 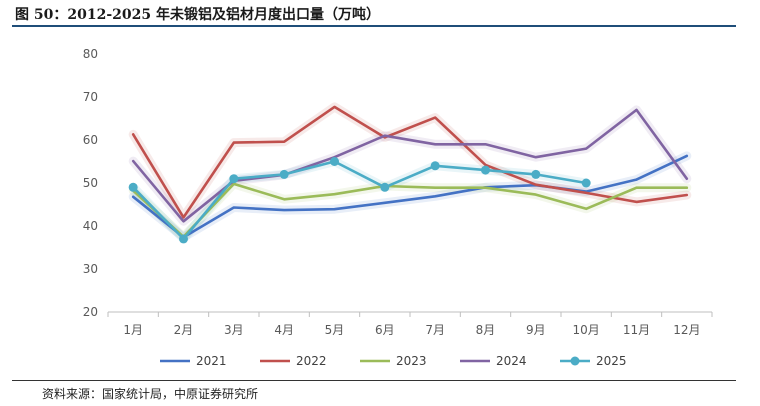 I want to click on x-tick-label: 3月, so click(x=234, y=330).